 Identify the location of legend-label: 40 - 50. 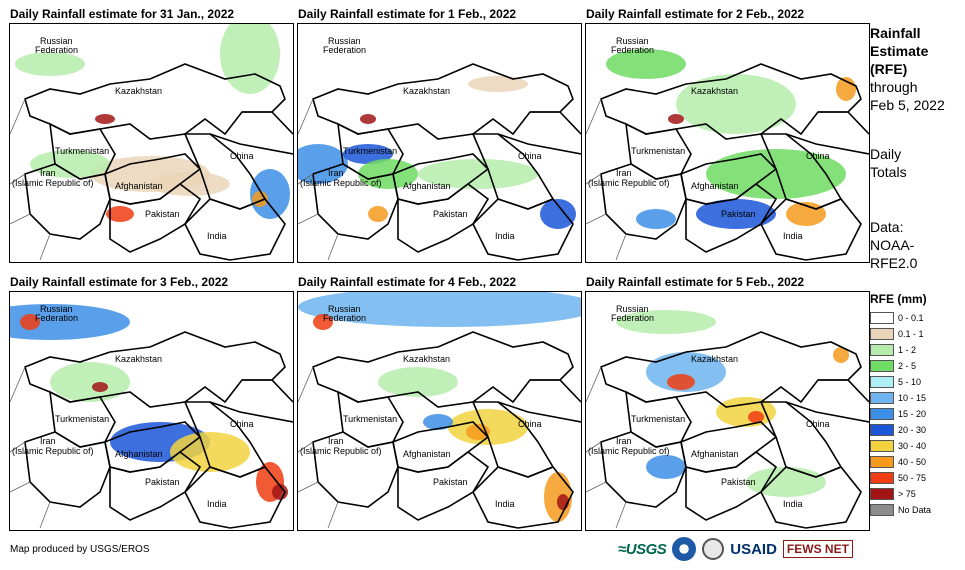
(912, 462).